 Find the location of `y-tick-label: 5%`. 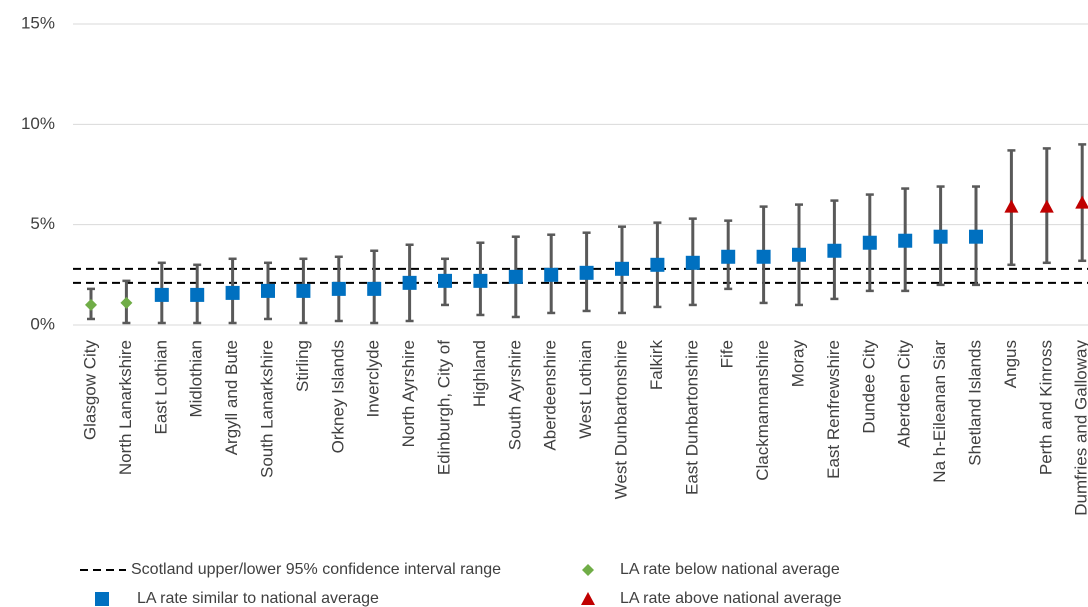

y-tick-label: 5% is located at coordinates (42, 223).